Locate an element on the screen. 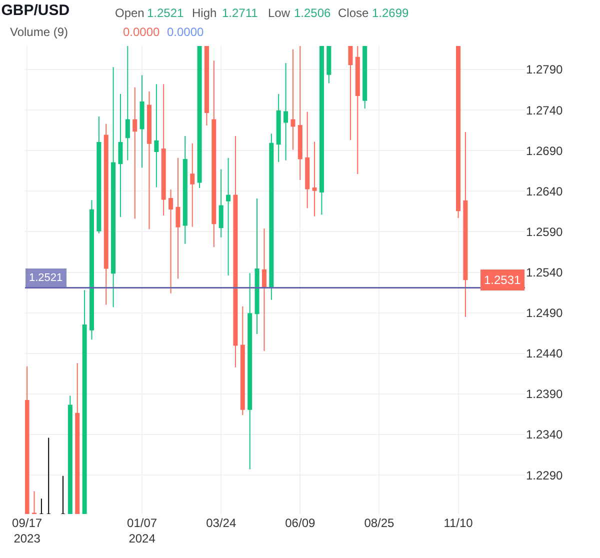 The image size is (600, 558). y-tick-label: 1.2740 is located at coordinates (545, 110).